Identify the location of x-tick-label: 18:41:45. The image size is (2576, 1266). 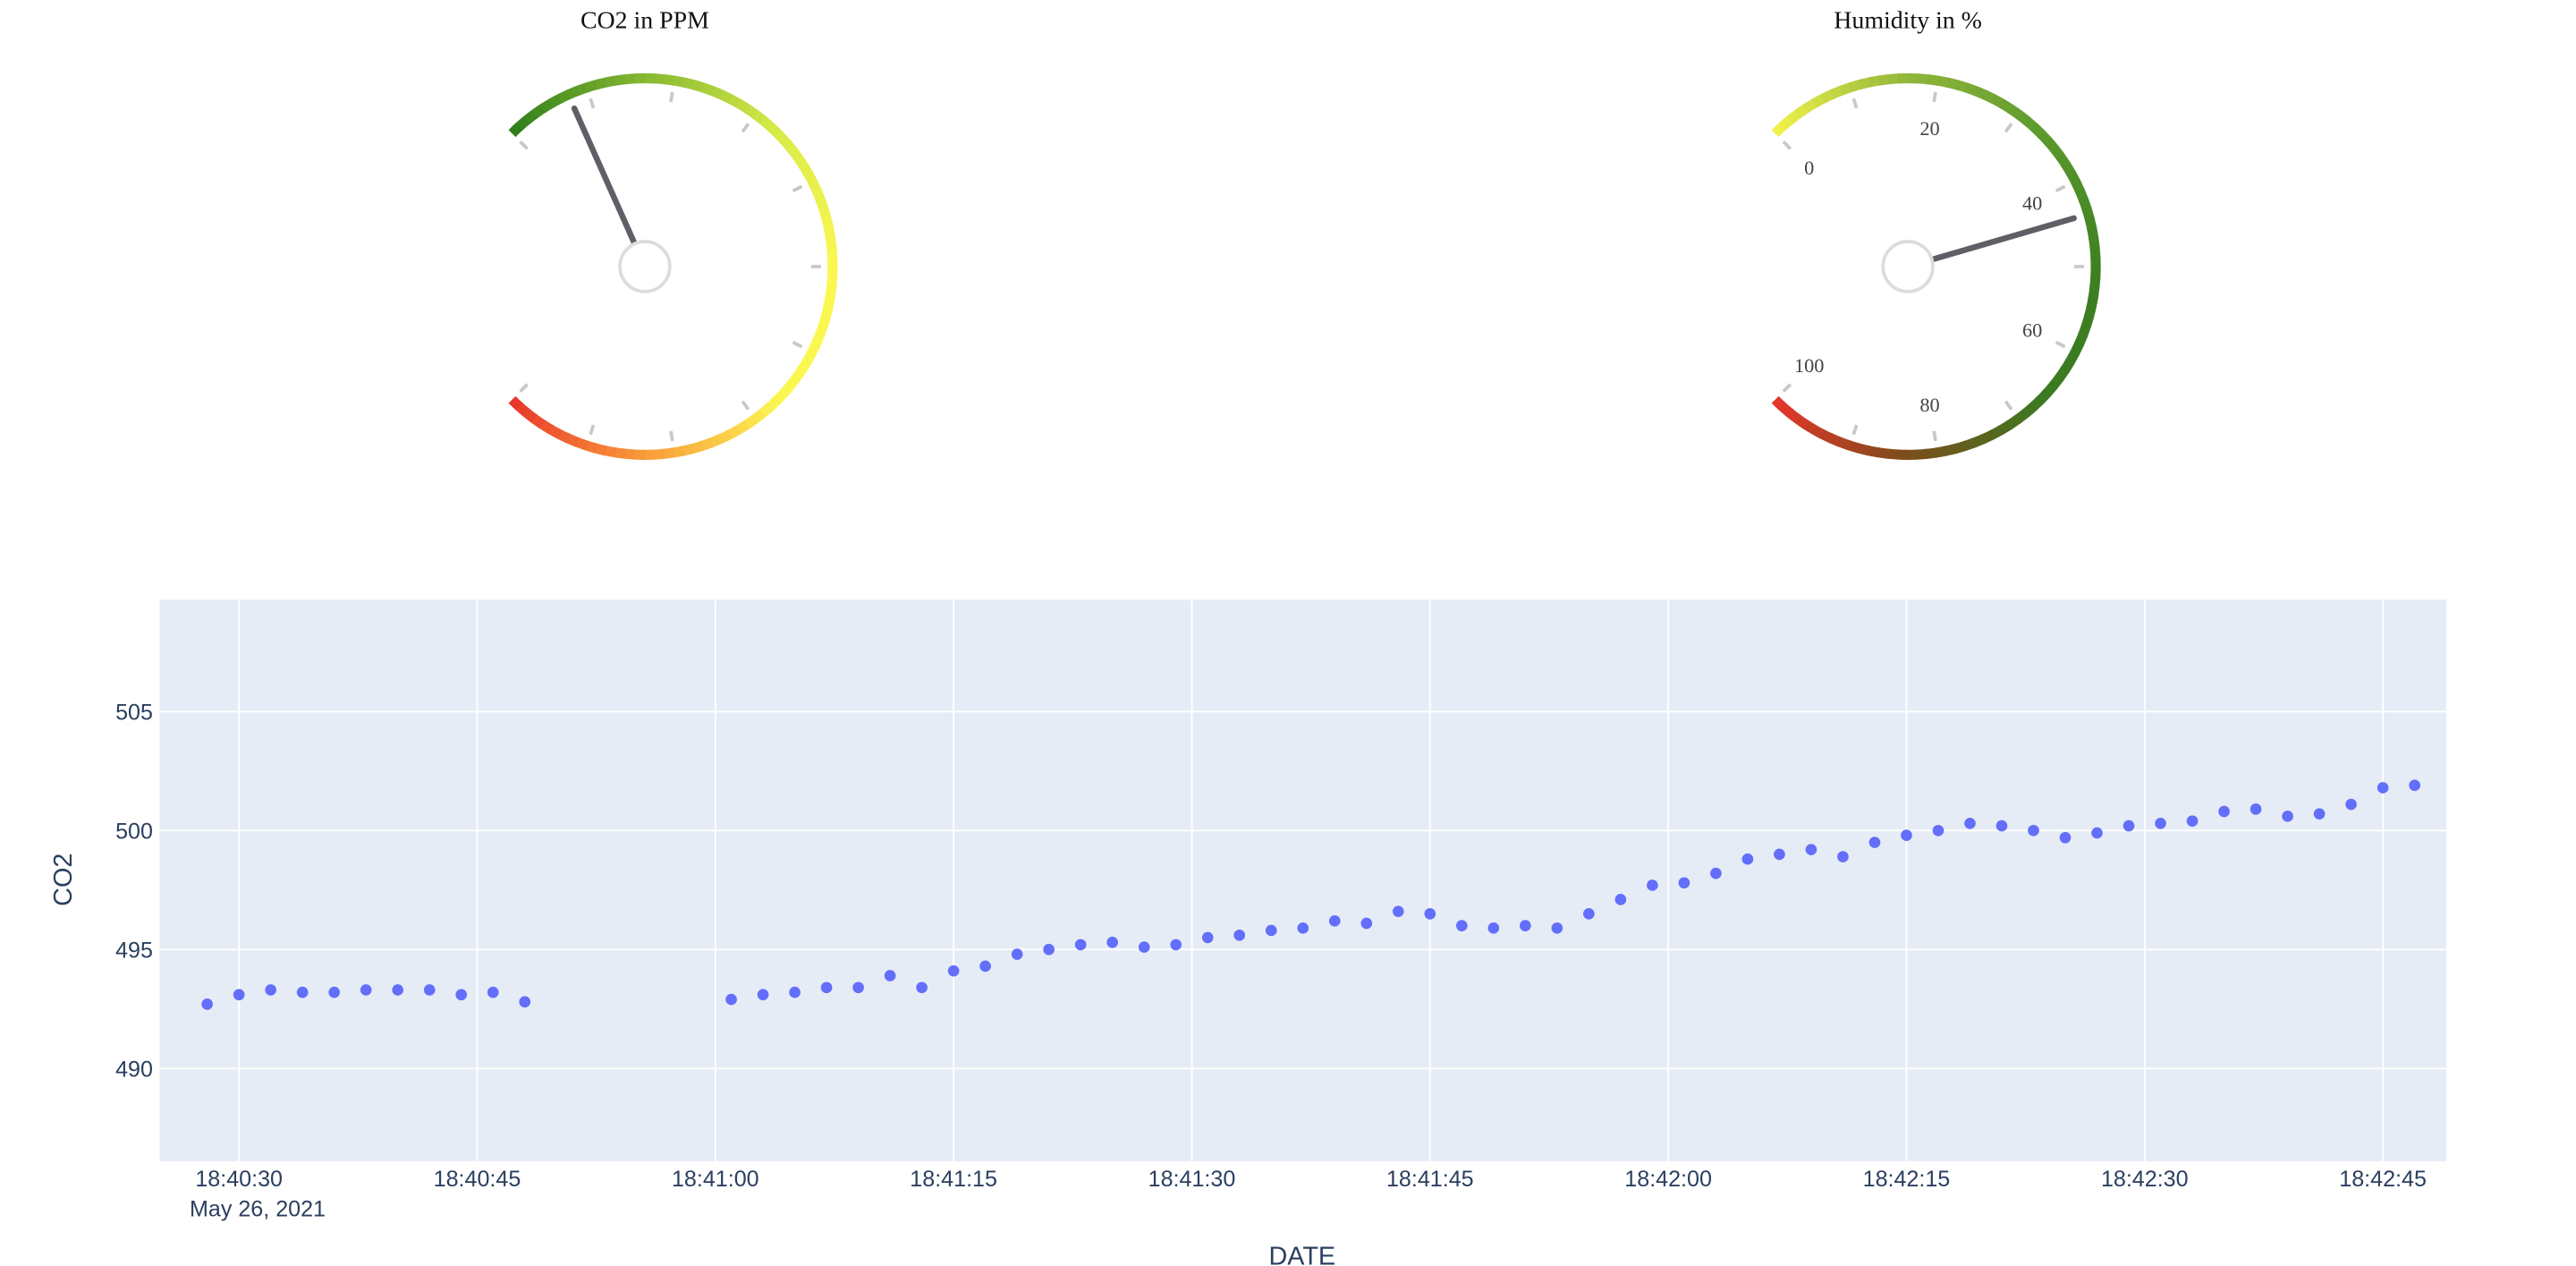
(1430, 1179).